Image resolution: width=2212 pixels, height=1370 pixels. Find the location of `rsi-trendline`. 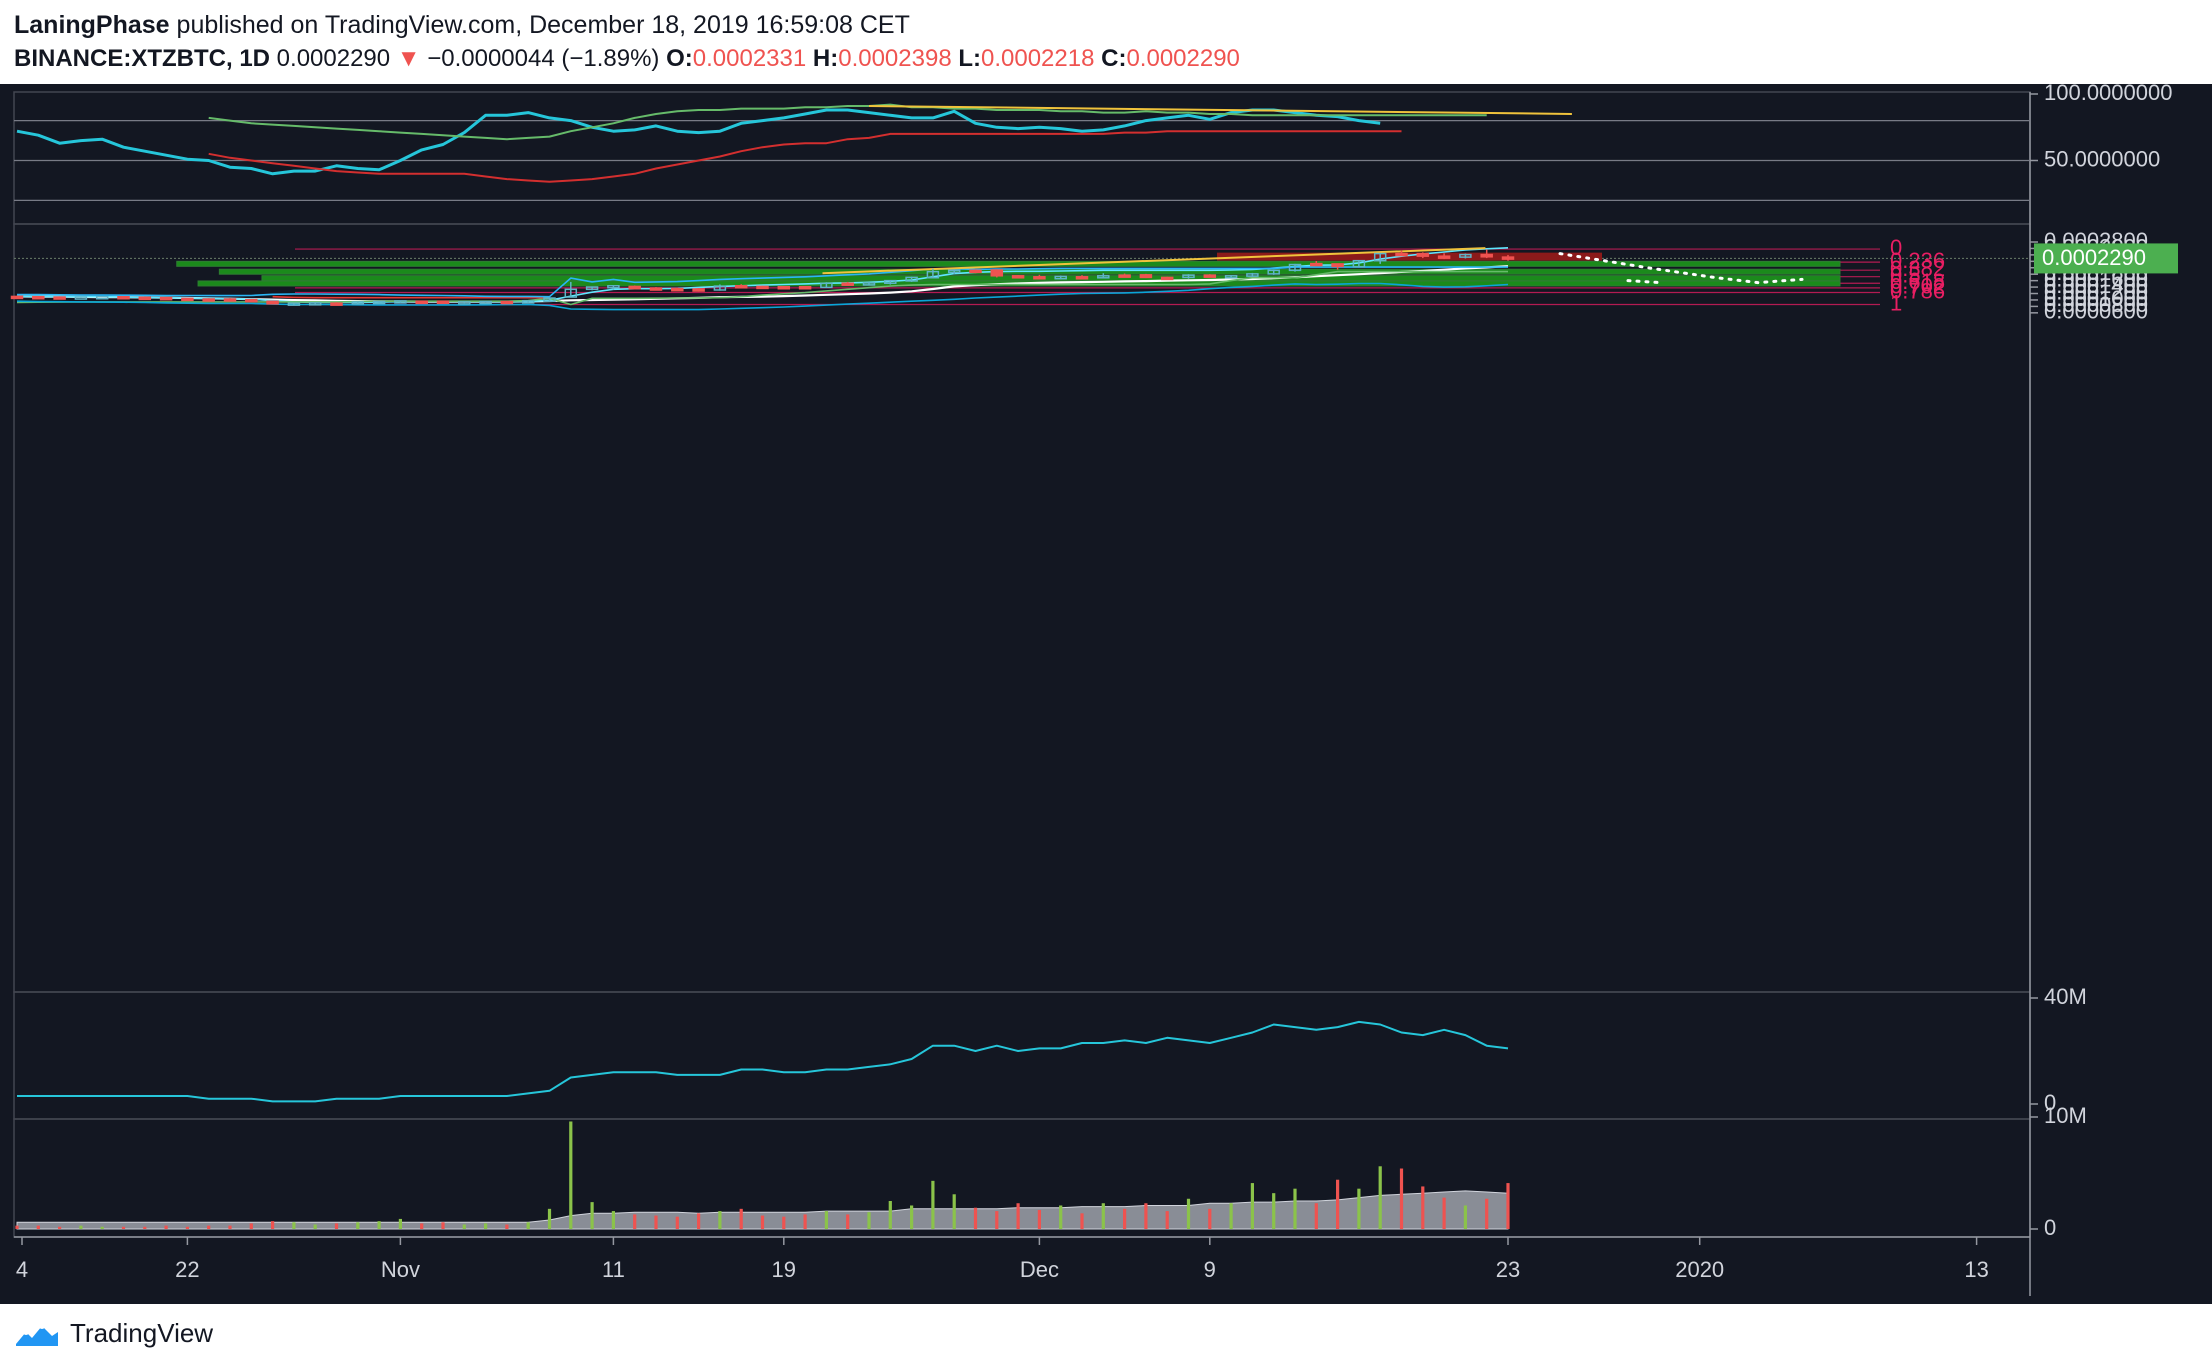

rsi-trendline is located at coordinates (1220, 109).